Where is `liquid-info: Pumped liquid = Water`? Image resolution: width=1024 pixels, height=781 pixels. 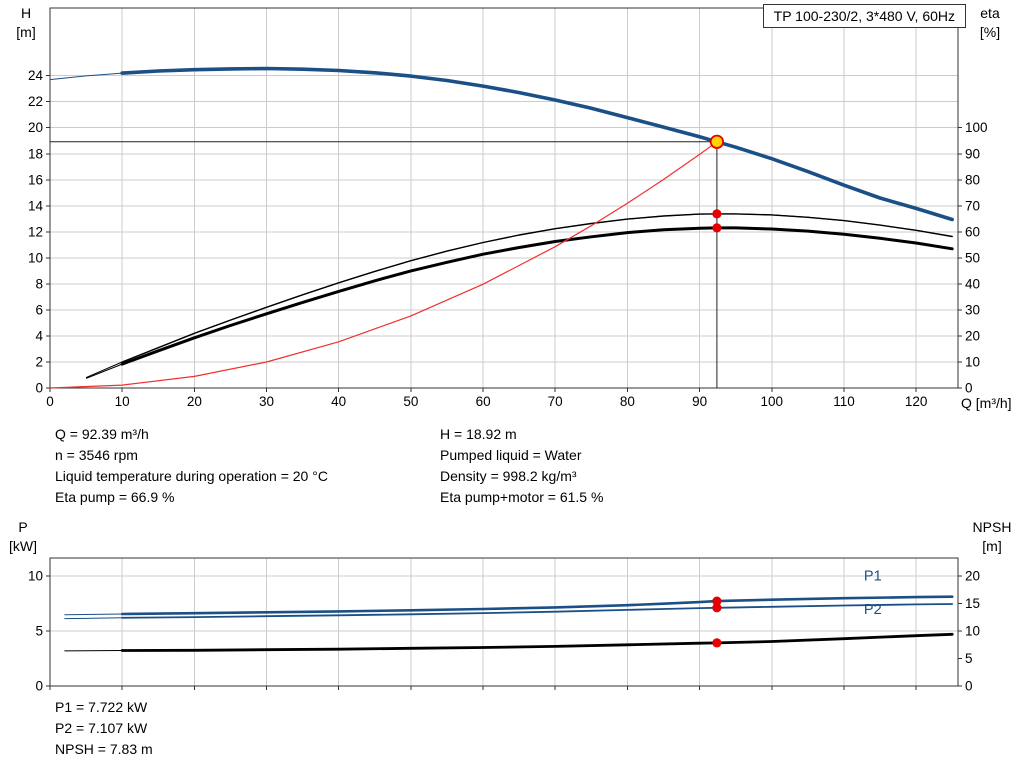 liquid-info: Pumped liquid = Water is located at coordinates (511, 455).